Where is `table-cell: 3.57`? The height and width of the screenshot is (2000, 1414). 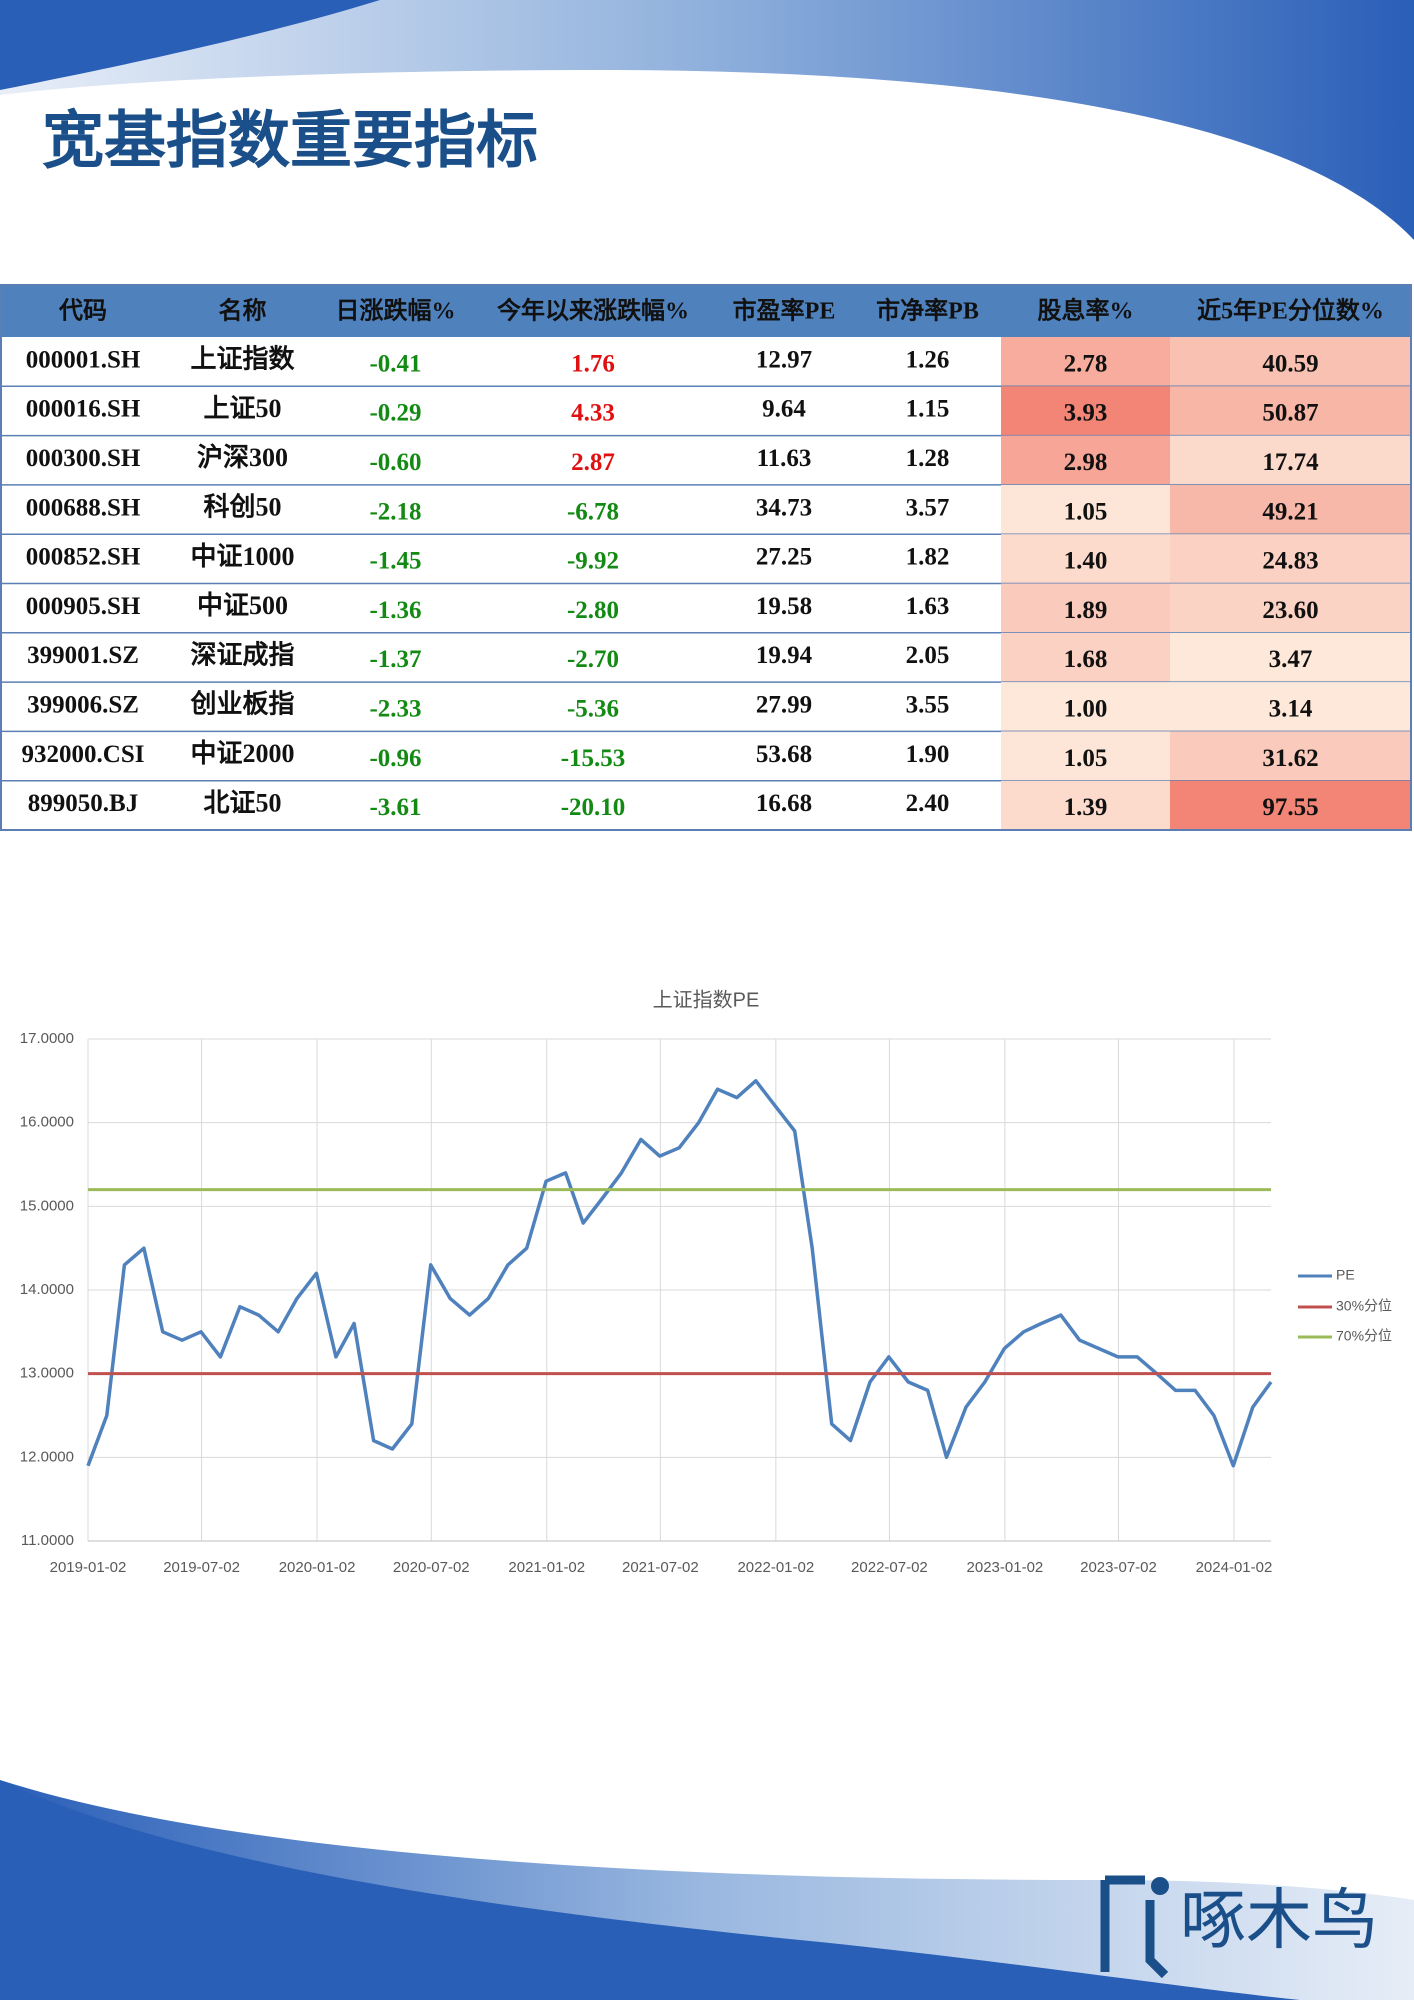 table-cell: 3.57 is located at coordinates (928, 507).